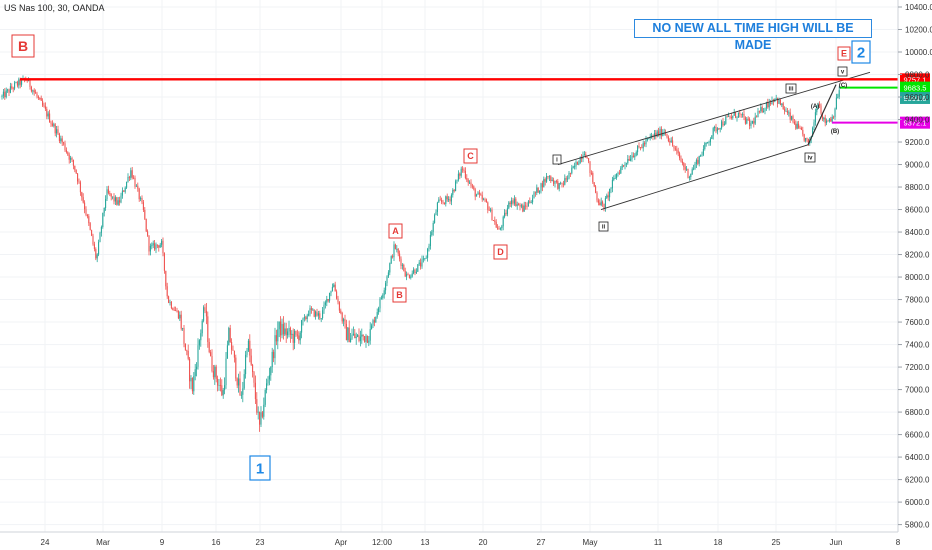  What do you see at coordinates (704, 177) in the screenshot?
I see `channel-lower-line` at bounding box center [704, 177].